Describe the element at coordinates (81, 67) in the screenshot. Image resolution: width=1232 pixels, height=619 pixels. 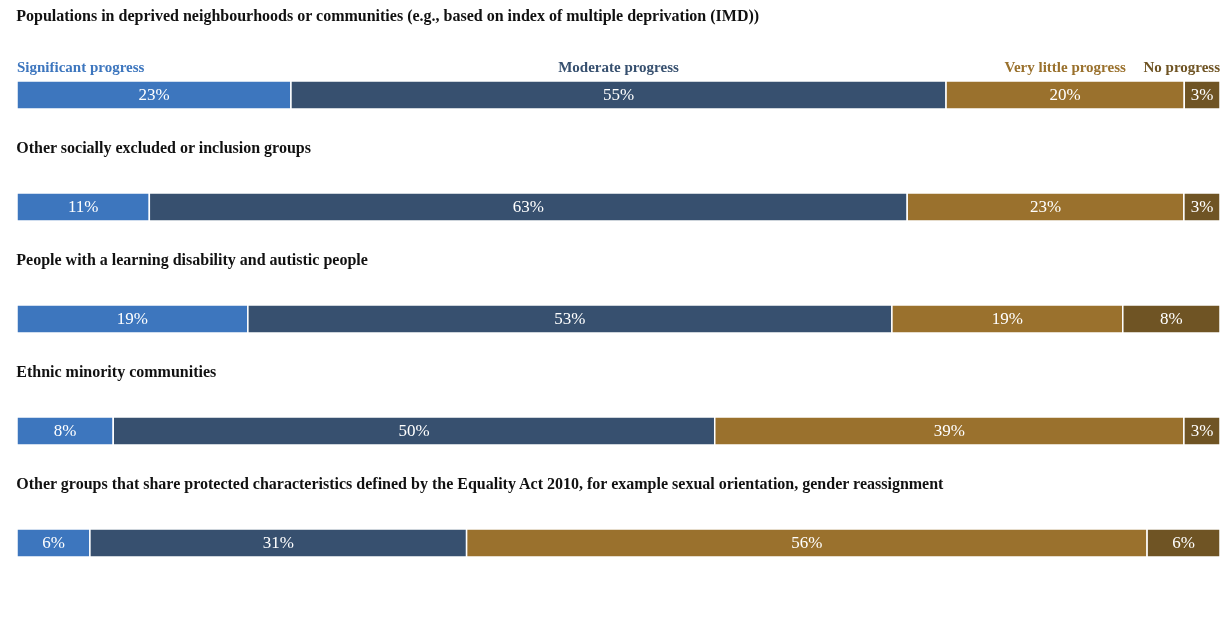
I see `series-label: Significant progress` at that location.